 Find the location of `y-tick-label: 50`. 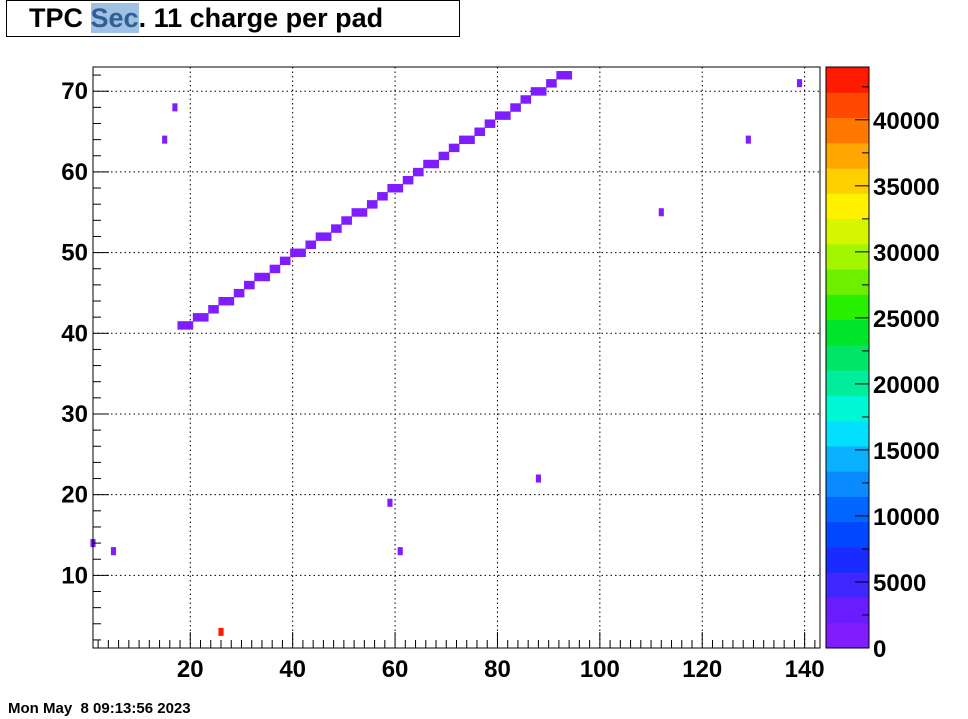

y-tick-label: 50 is located at coordinates (74, 253).